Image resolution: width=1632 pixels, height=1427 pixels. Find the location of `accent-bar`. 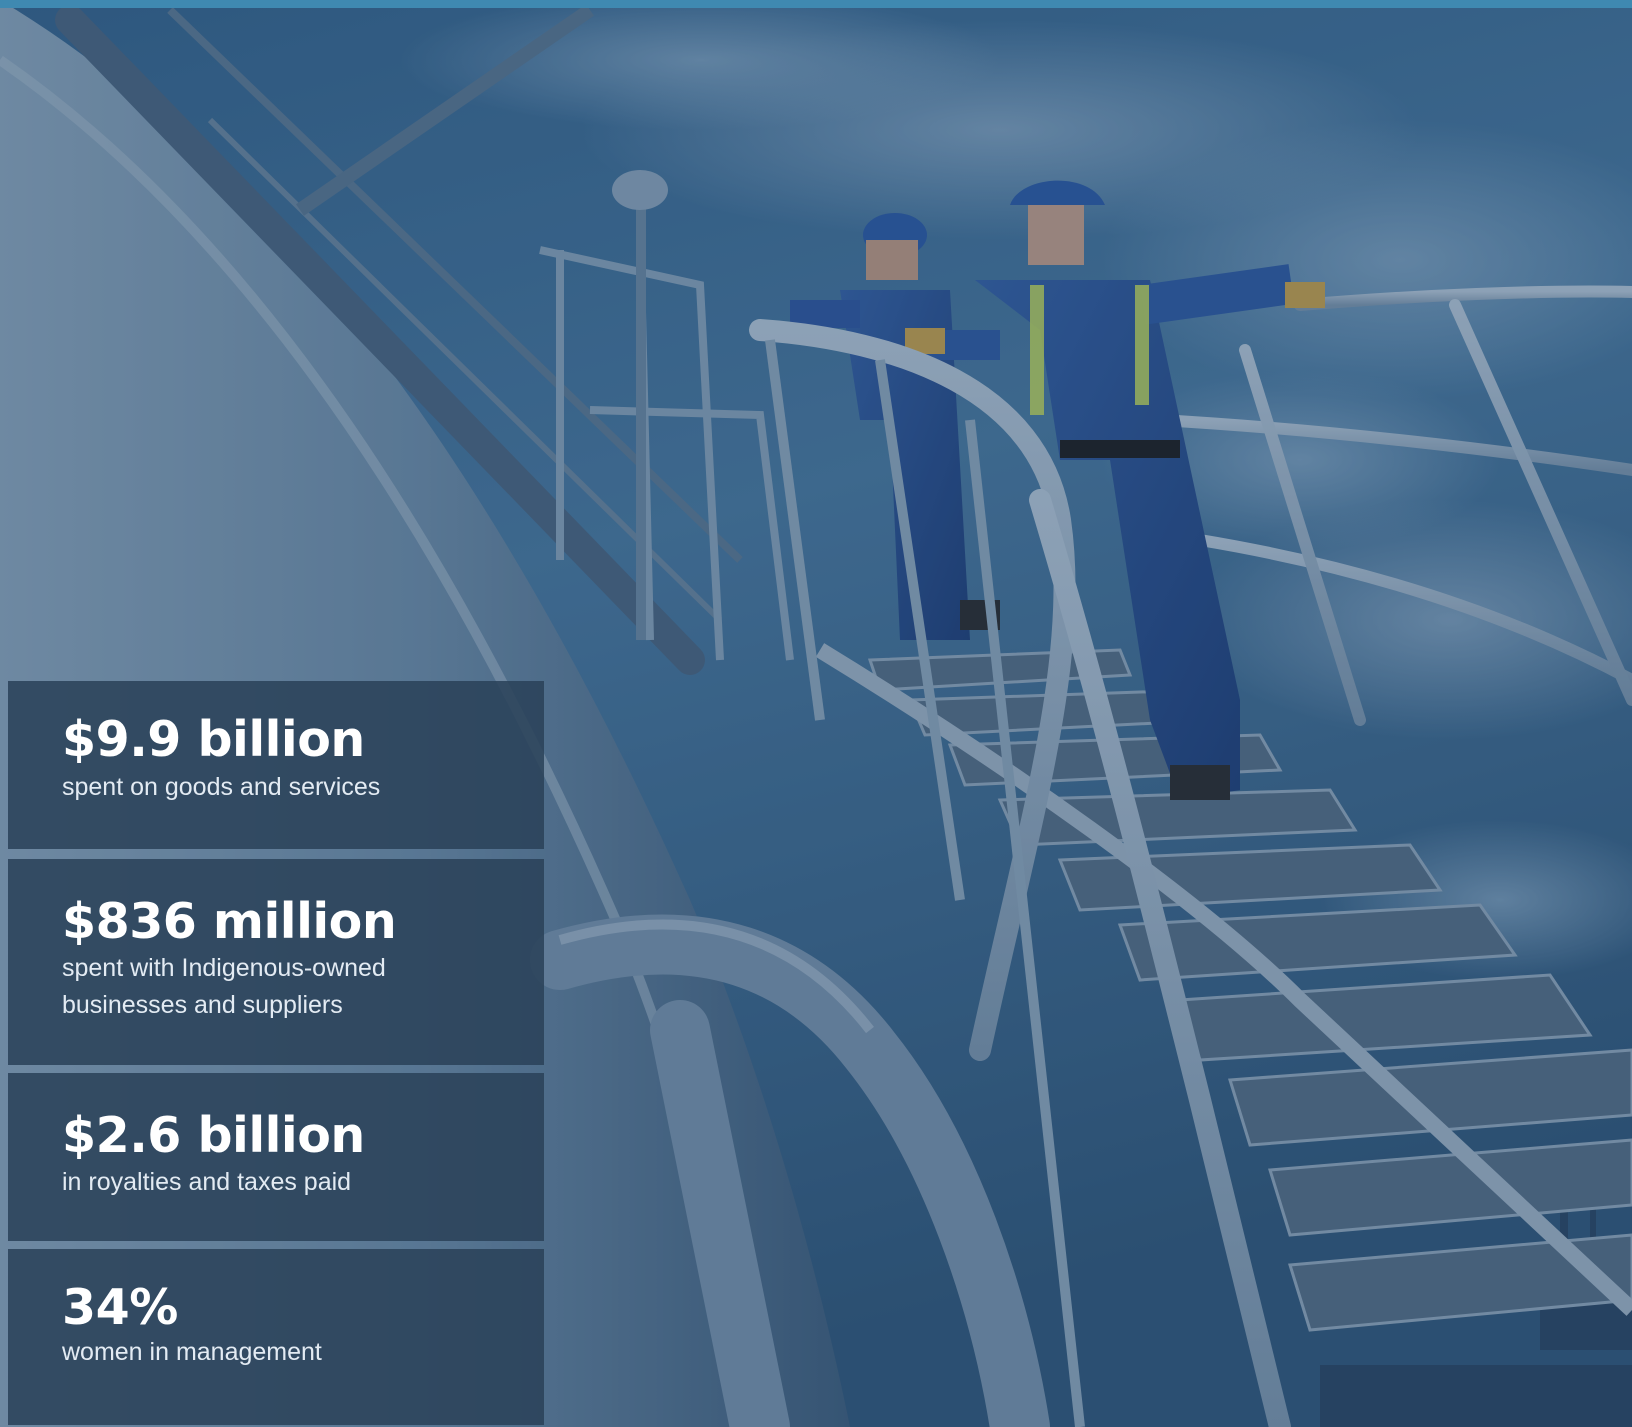

accent-bar is located at coordinates (816, 4).